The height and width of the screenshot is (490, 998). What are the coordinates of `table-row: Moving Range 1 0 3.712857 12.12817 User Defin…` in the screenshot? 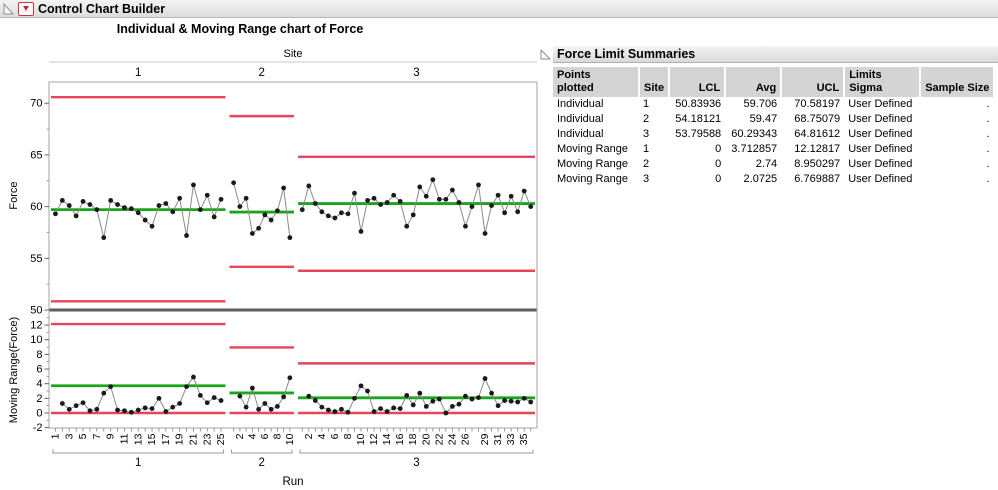 It's located at (773, 149).